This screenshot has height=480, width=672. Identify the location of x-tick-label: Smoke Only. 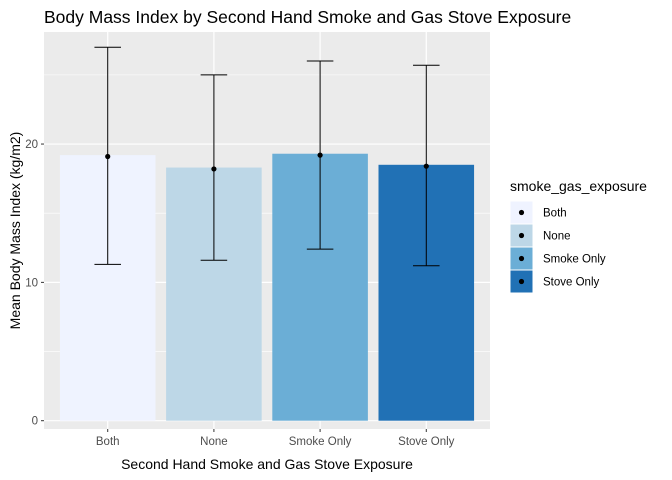
(320, 442).